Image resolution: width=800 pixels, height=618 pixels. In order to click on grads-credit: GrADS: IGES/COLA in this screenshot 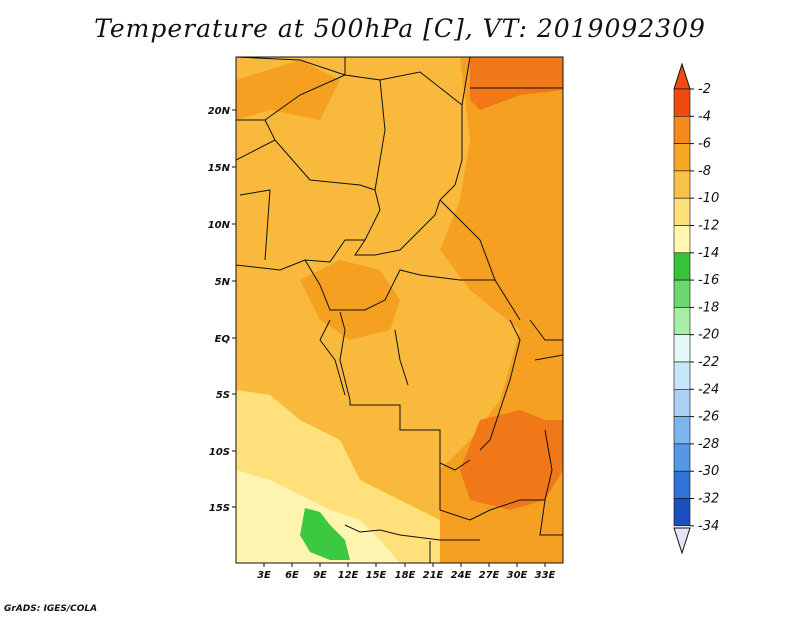, I will do `click(51, 609)`.